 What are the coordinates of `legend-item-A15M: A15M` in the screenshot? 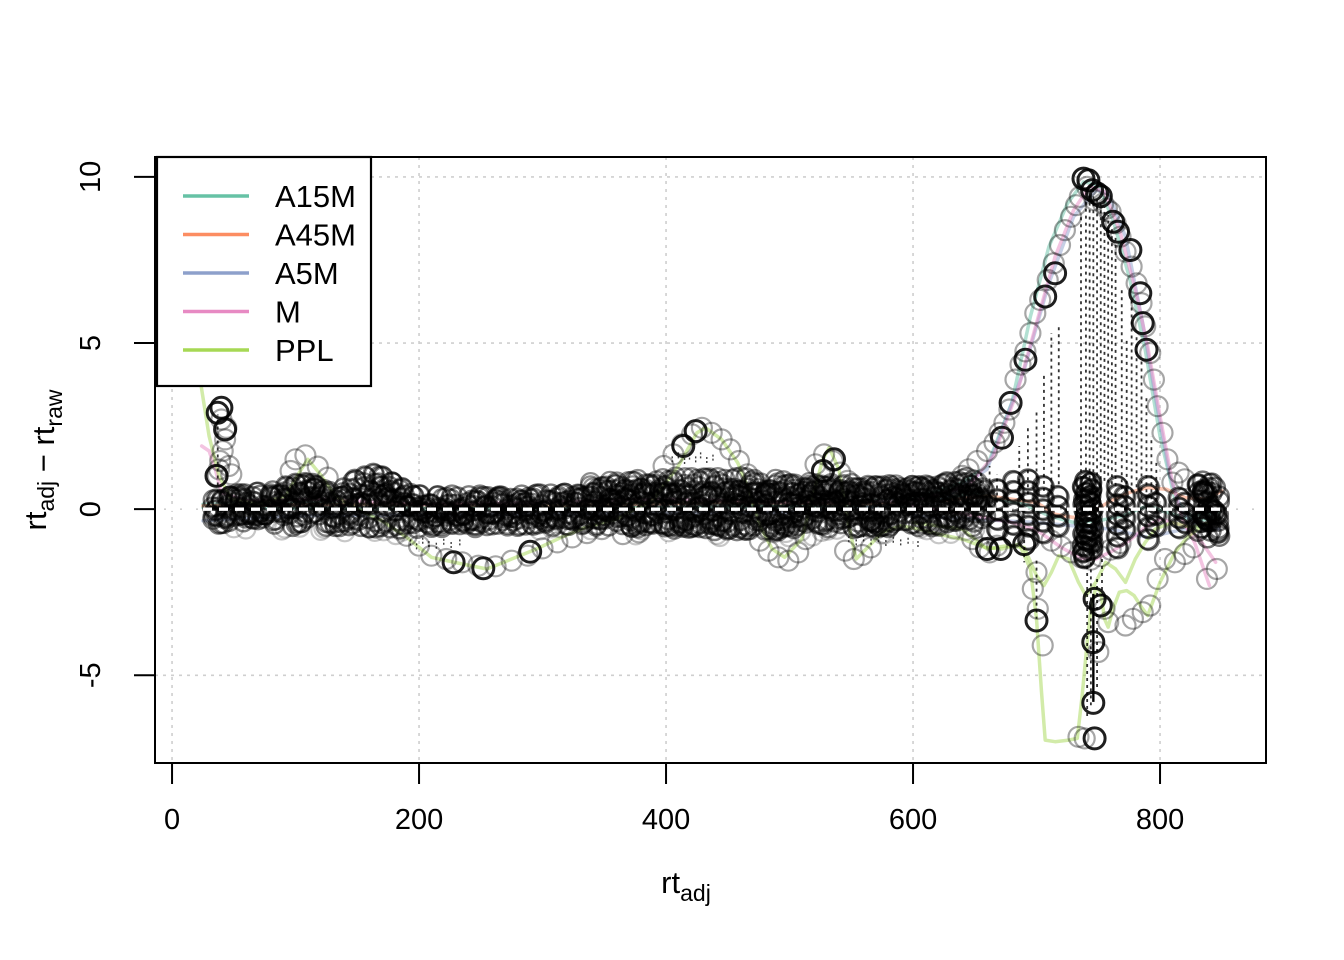 It's located at (269, 196).